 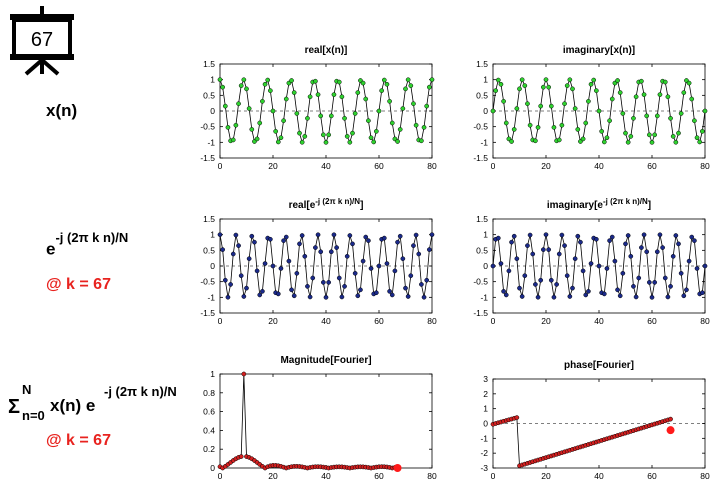 I want to click on y-tick-label: -2, so click(x=484, y=453).